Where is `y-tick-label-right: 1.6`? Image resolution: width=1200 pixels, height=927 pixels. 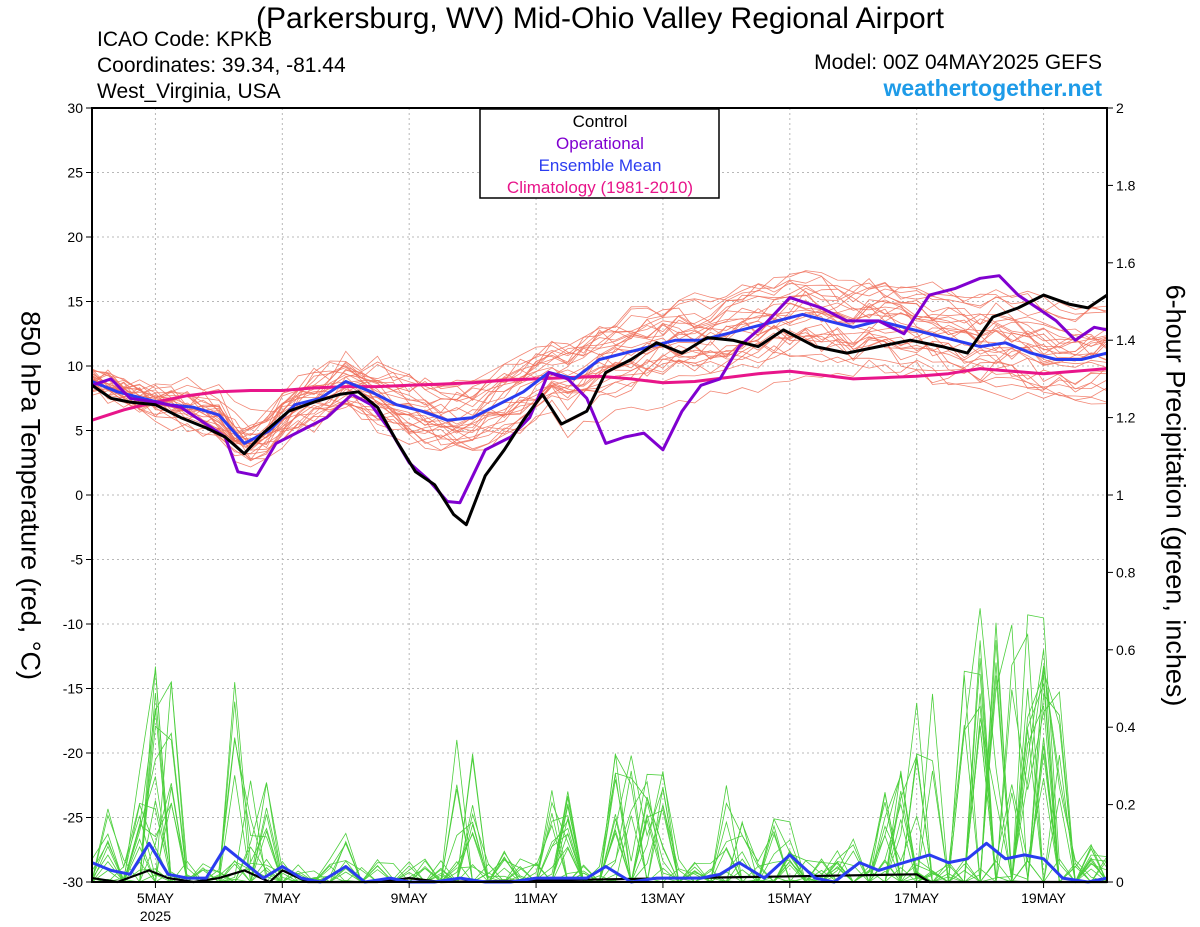 y-tick-label-right: 1.6 is located at coordinates (1126, 263).